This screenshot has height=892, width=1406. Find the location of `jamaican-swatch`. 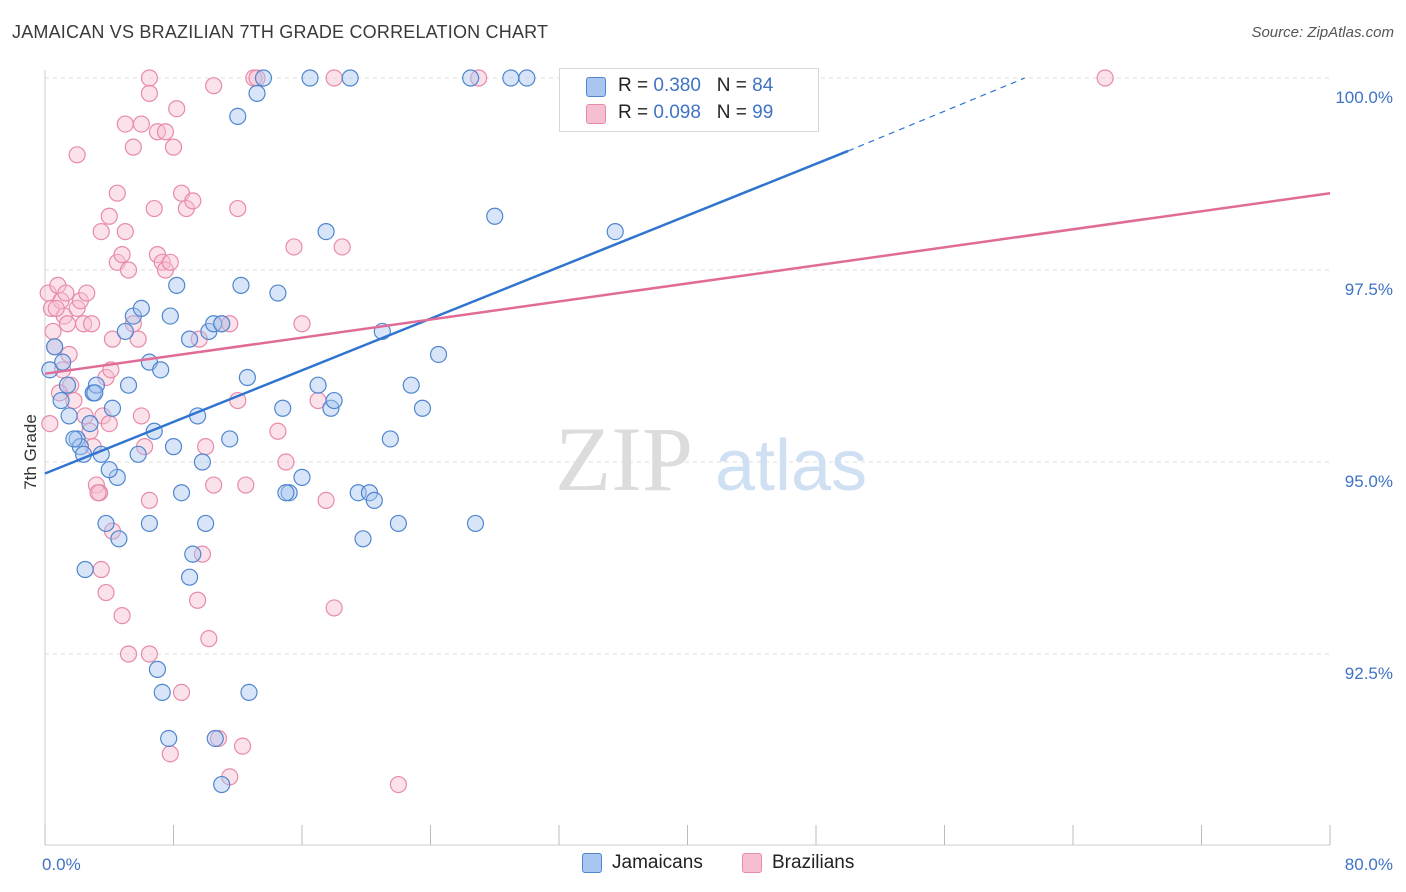

jamaican-swatch is located at coordinates (596, 87).